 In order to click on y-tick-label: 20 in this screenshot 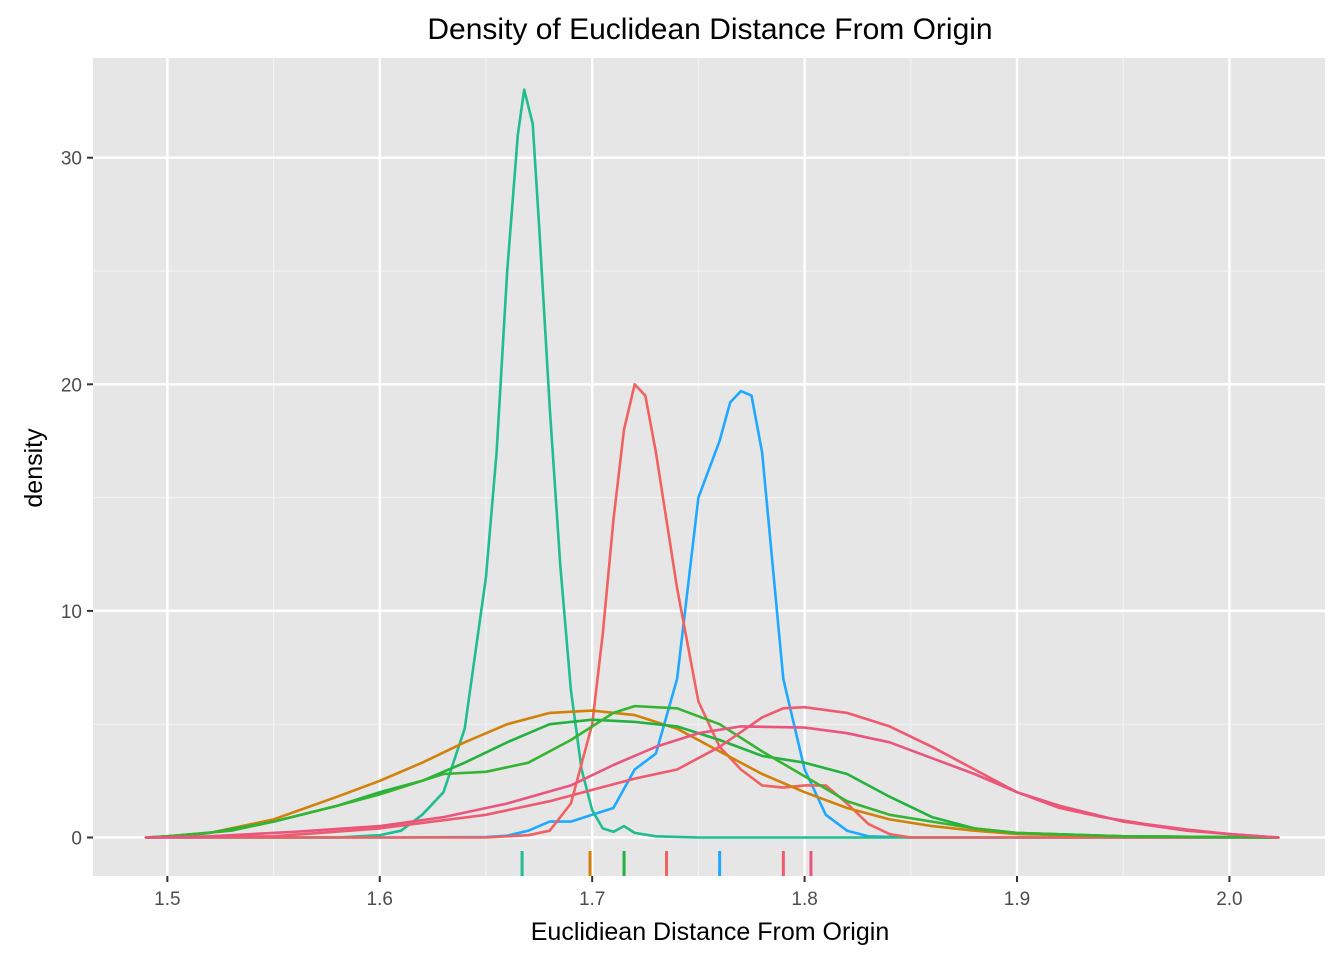, I will do `click(71, 385)`.